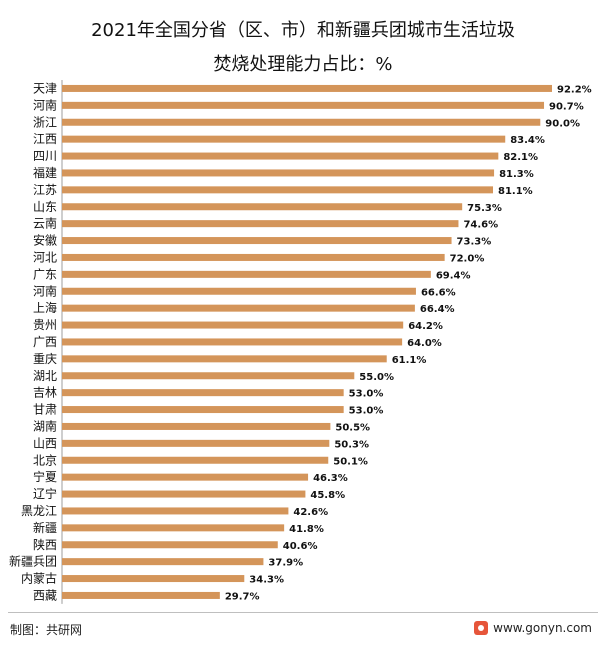 This screenshot has width=606, height=646. Describe the element at coordinates (542, 628) in the screenshot. I see `website-url: www.gonyn.com` at that location.